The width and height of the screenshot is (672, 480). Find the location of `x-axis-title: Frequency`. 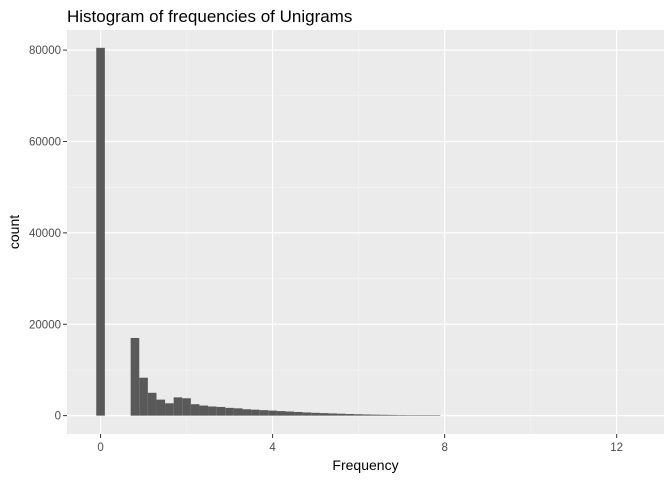

x-axis-title: Frequency is located at coordinates (365, 465).